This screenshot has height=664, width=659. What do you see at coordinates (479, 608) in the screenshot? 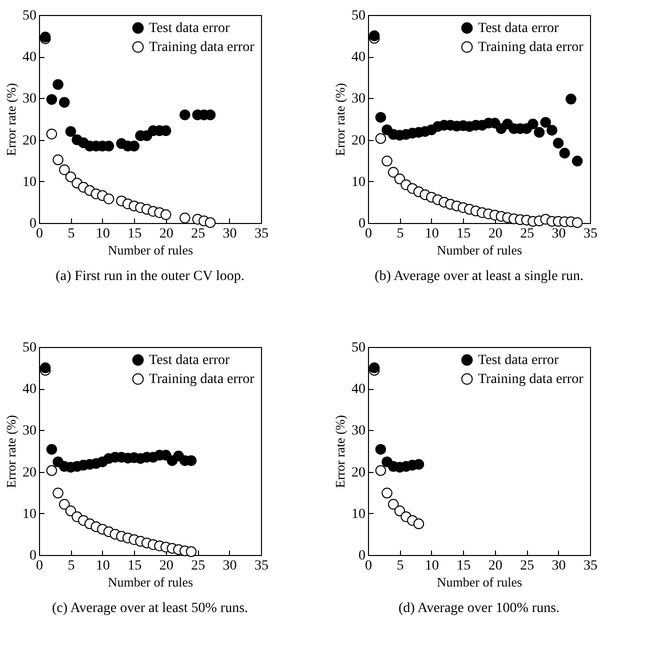
I see `text: (d) Average over 100% runs.` at bounding box center [479, 608].